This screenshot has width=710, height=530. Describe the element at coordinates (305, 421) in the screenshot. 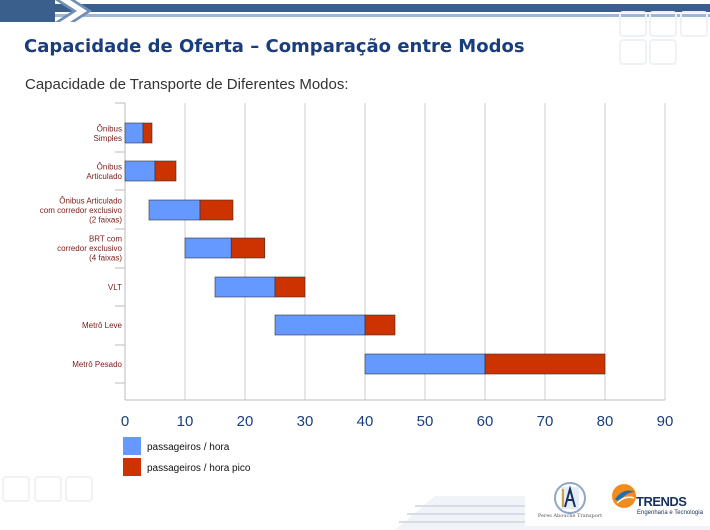

I see `x-tick-label: 30` at that location.